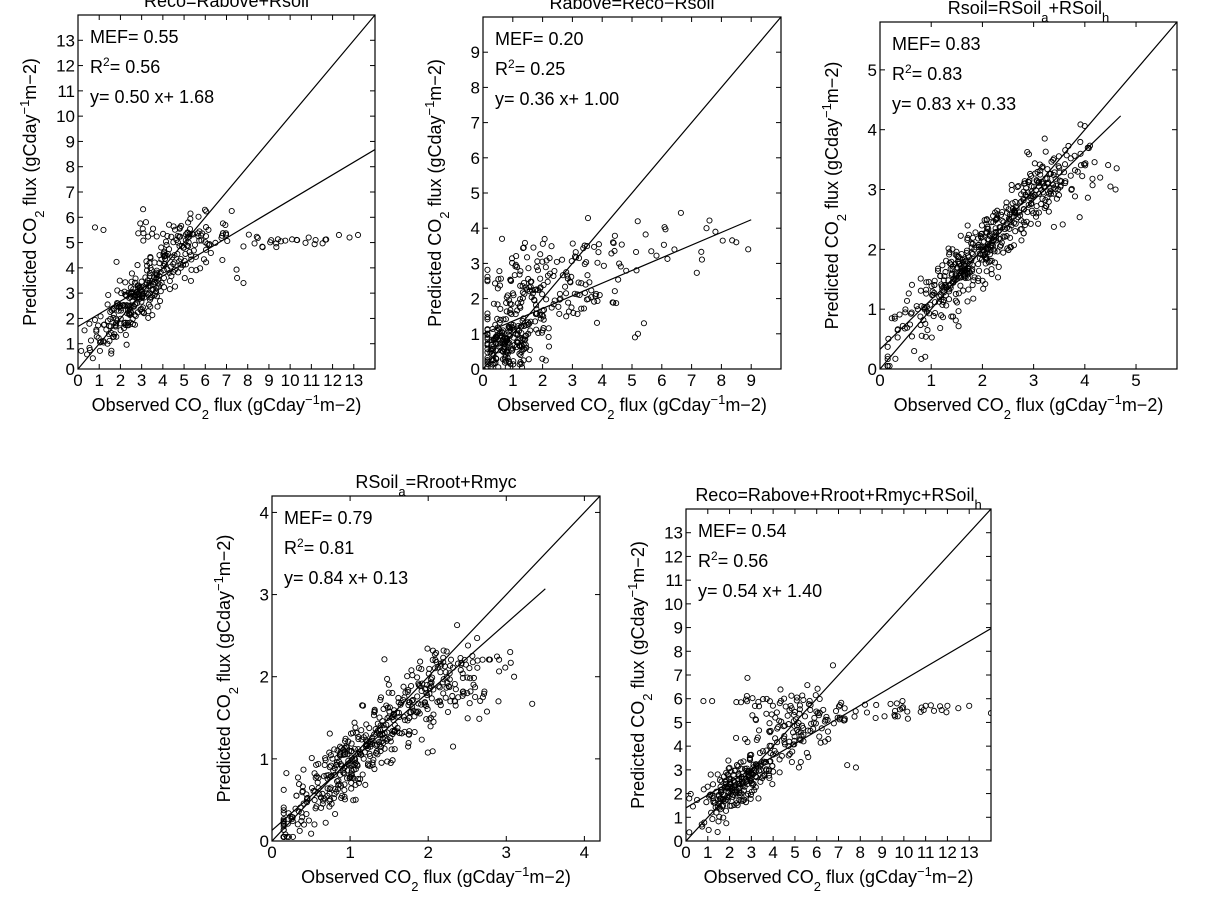  Describe the element at coordinates (927, 73) in the screenshot. I see `r2-text: R2= 0.83` at that location.